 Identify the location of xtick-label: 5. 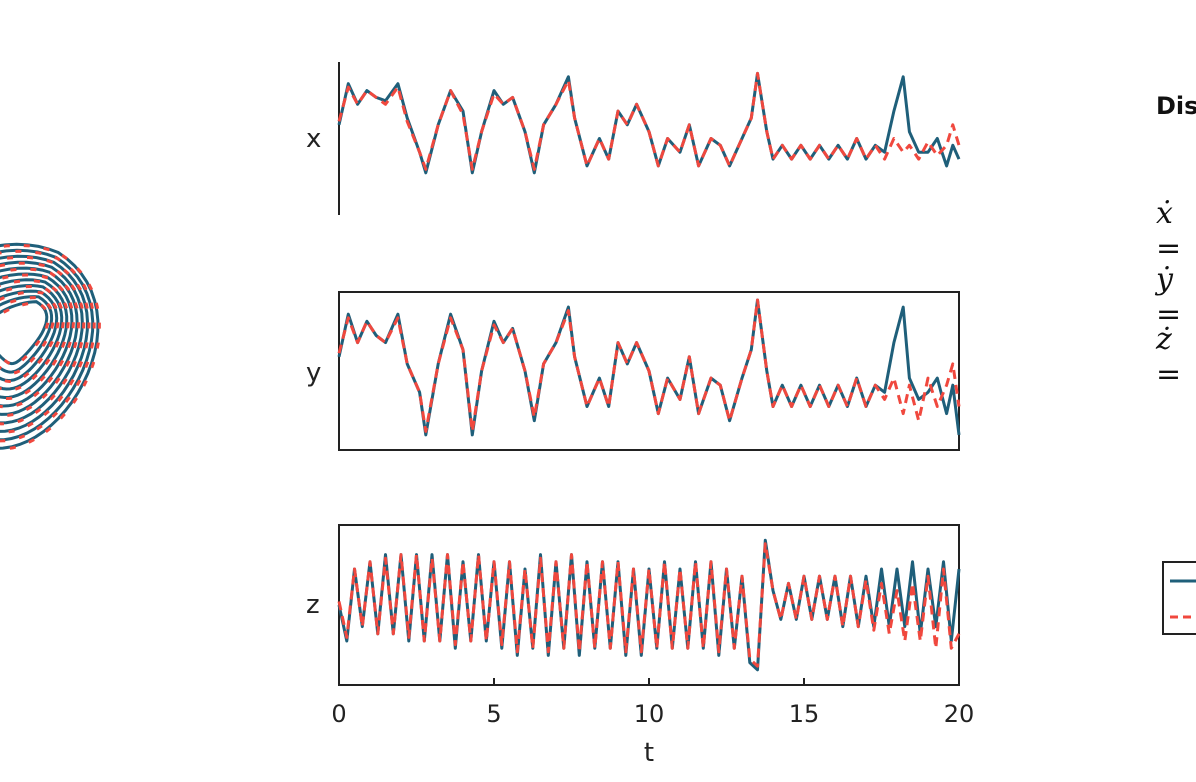
(494, 714).